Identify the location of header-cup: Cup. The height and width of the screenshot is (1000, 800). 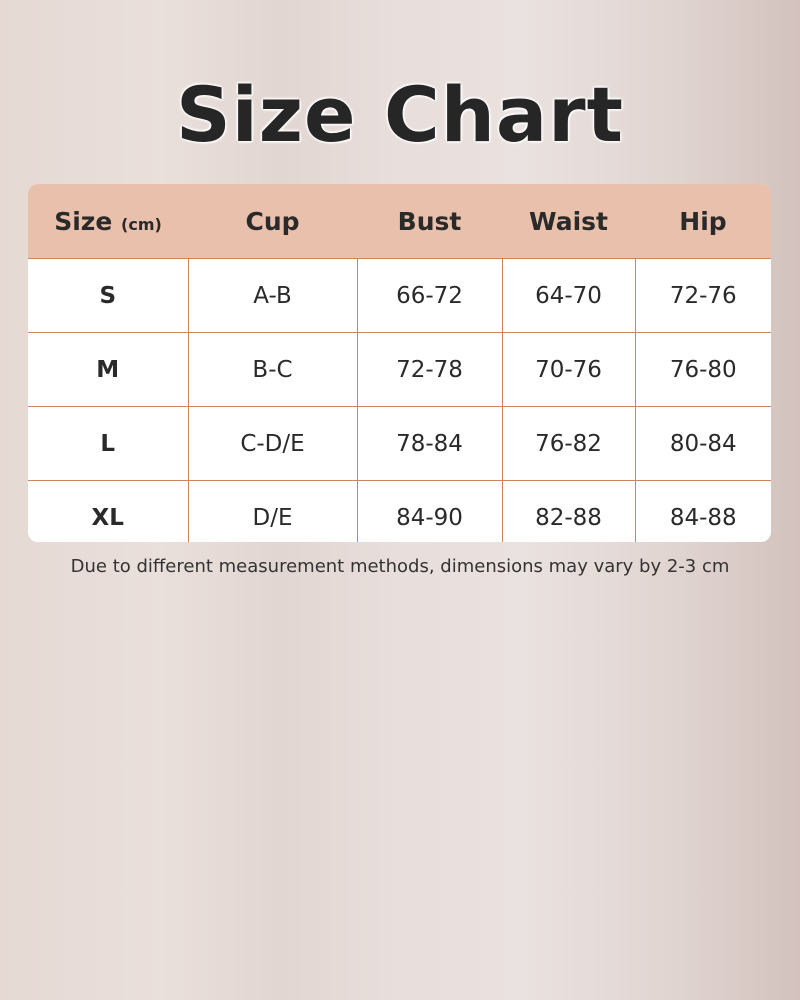
(272, 221).